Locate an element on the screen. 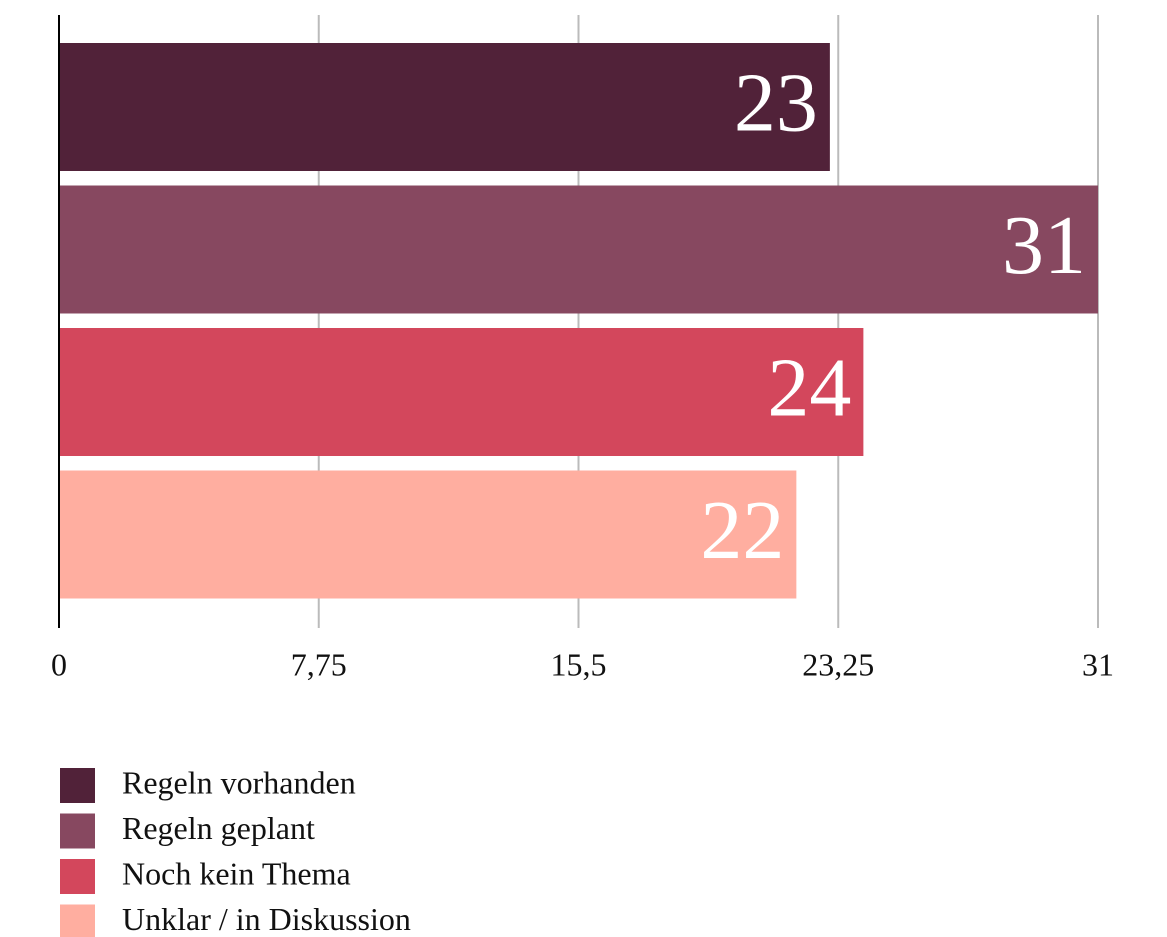  legend-label: Regeln vorhanden is located at coordinates (239, 782).